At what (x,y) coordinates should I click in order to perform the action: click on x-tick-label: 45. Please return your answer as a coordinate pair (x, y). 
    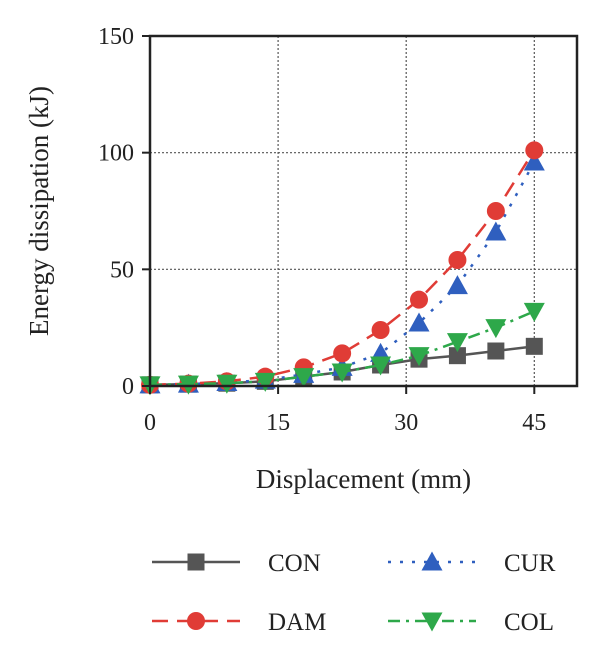
    Looking at the image, I should click on (534, 423).